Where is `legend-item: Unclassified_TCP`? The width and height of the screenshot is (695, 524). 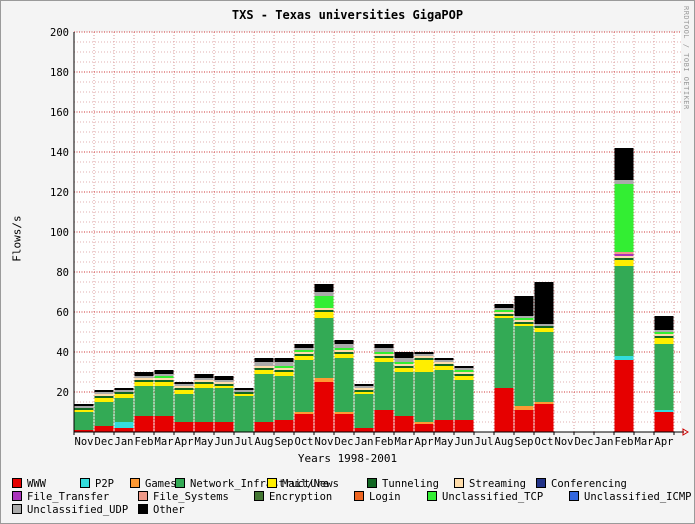
legend-item: Unclassified_TCP is located at coordinates (485, 497).